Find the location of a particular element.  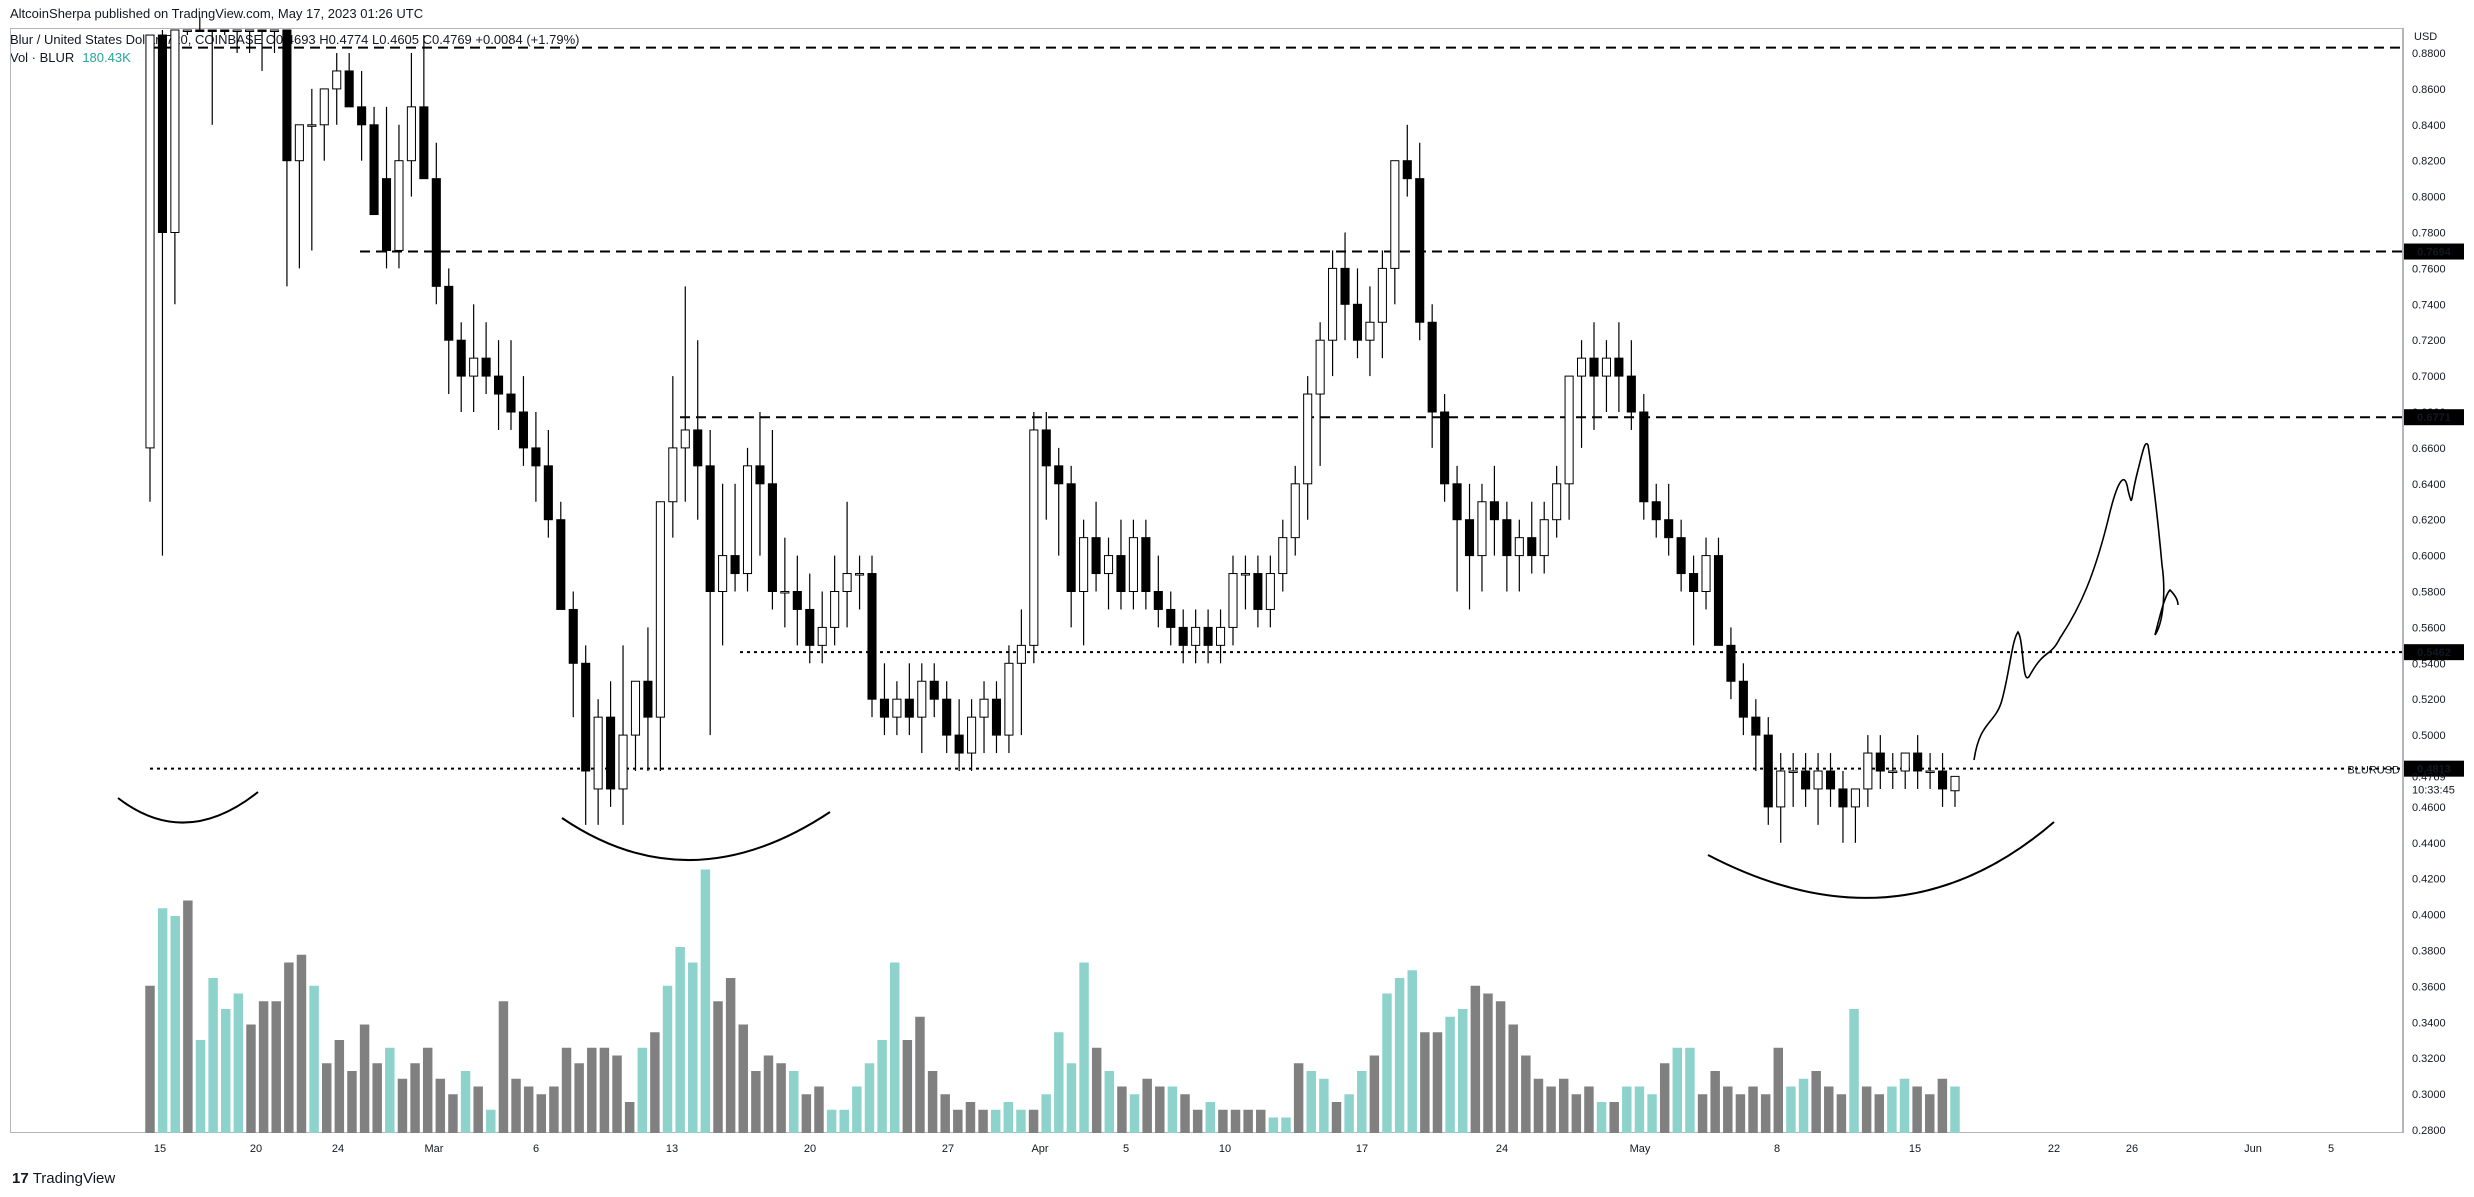

price-tick-label: 0.7200 is located at coordinates (2429, 341).